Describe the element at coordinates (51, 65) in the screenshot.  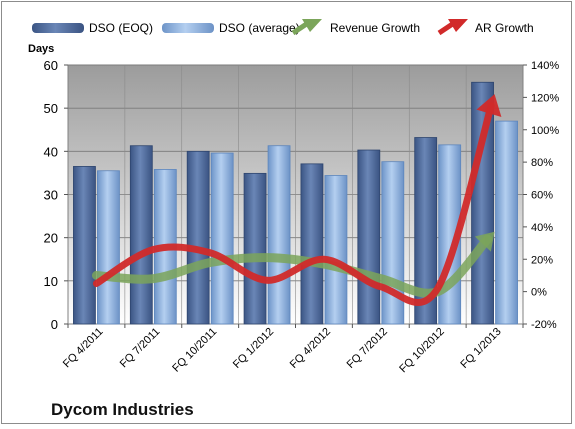
I see `y-tick-label-60: 60` at that location.